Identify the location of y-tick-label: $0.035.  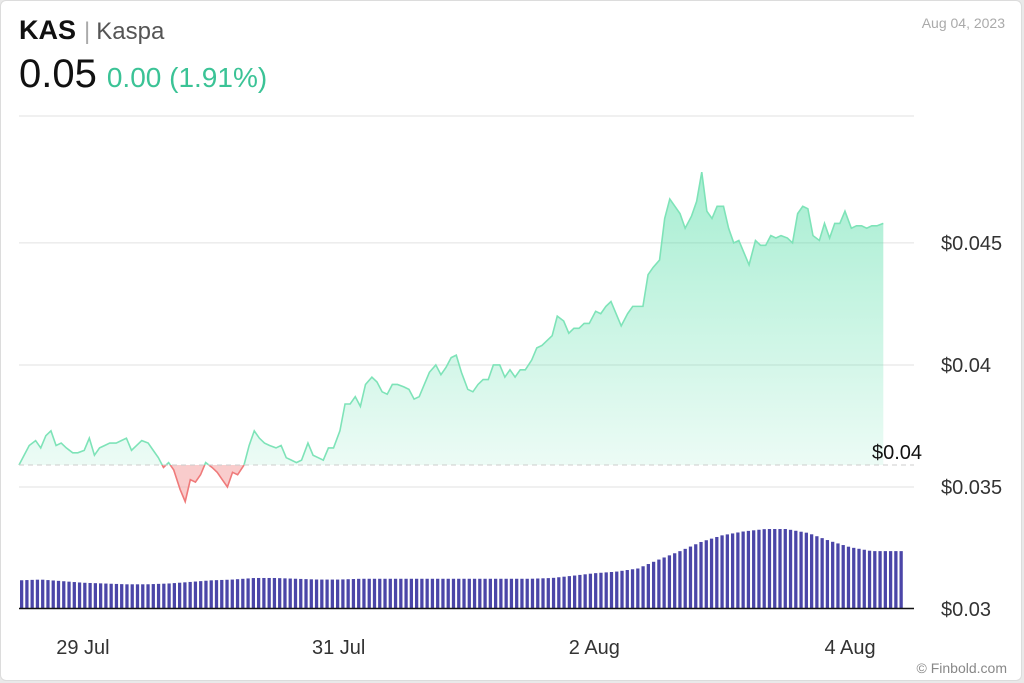
(971, 488).